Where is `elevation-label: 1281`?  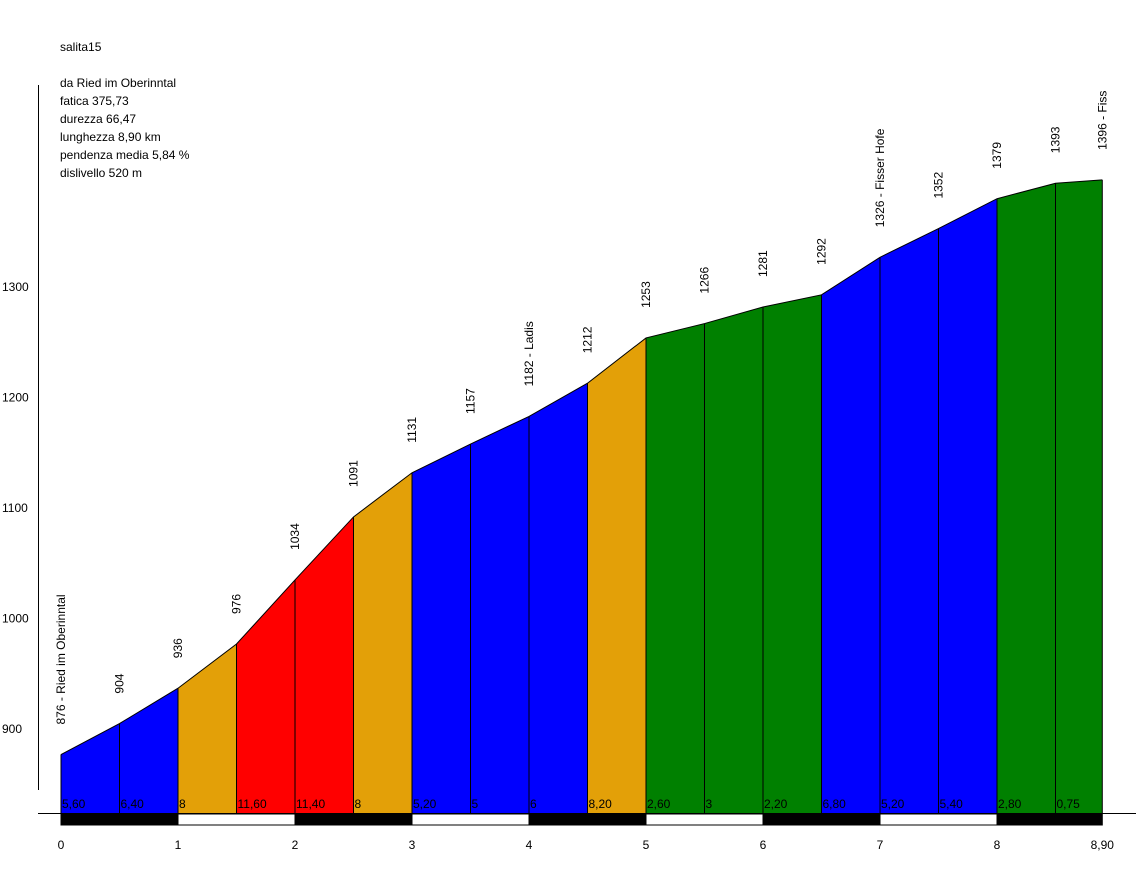
elevation-label: 1281 is located at coordinates (763, 263).